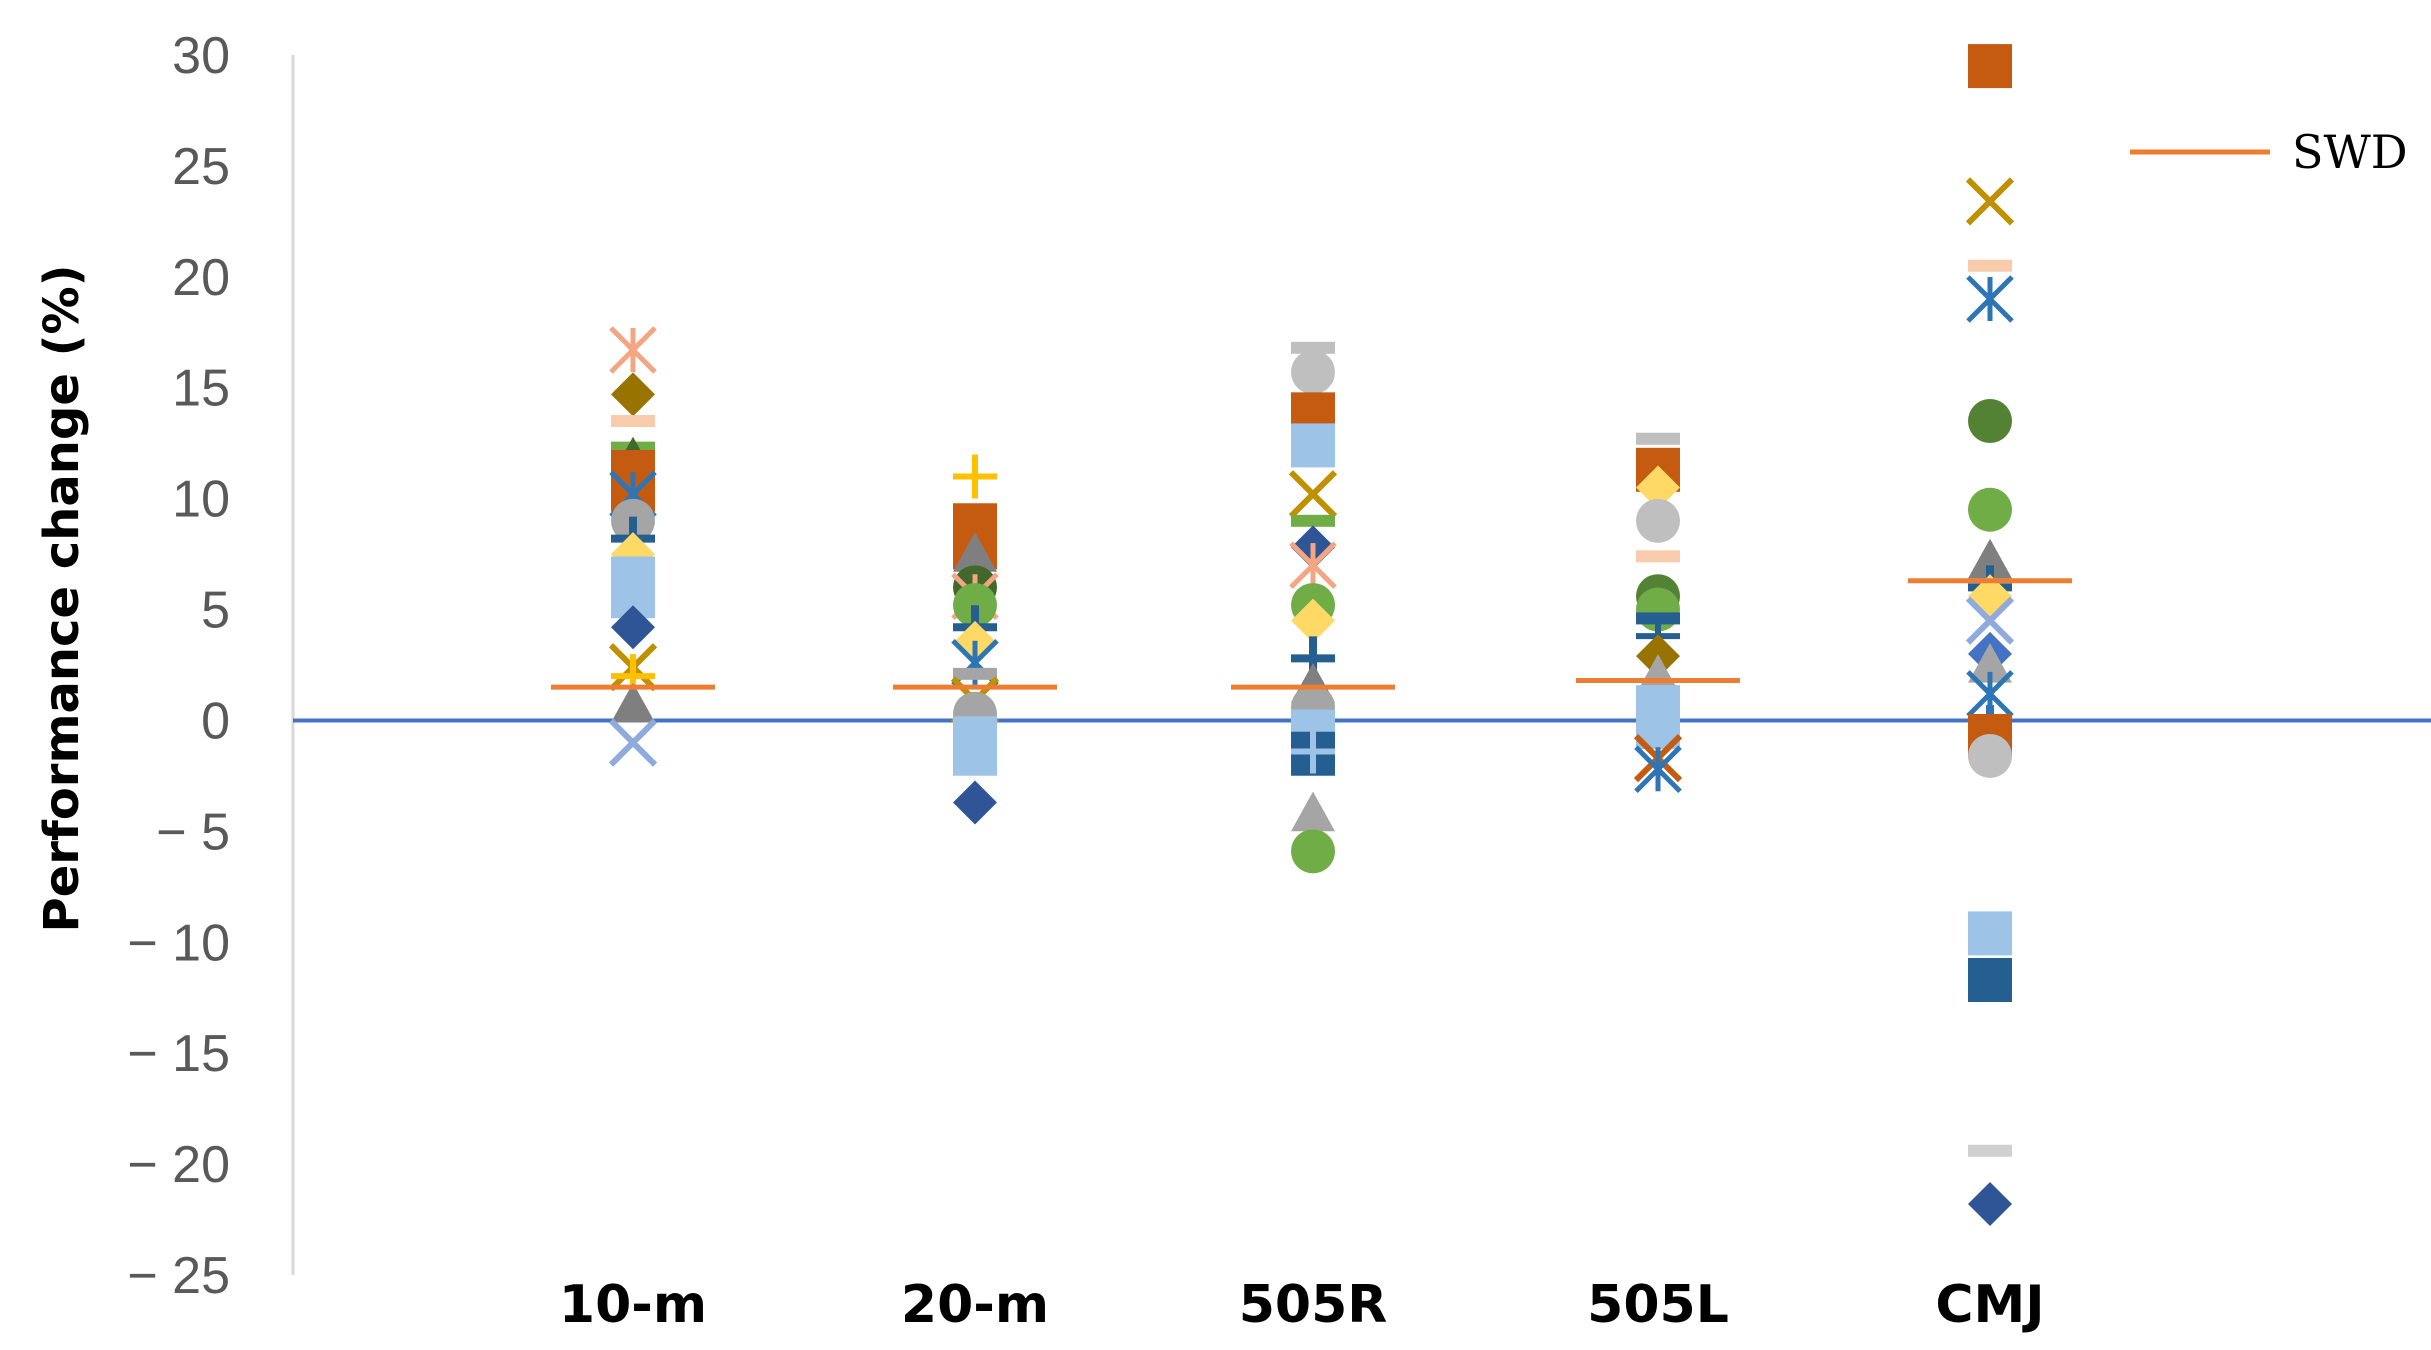  Describe the element at coordinates (178, 666) in the screenshot. I see `y-tick-labels: 30 25 20 15 10 5 0 − 5 − 10 − 15 − 20 − 25` at that location.